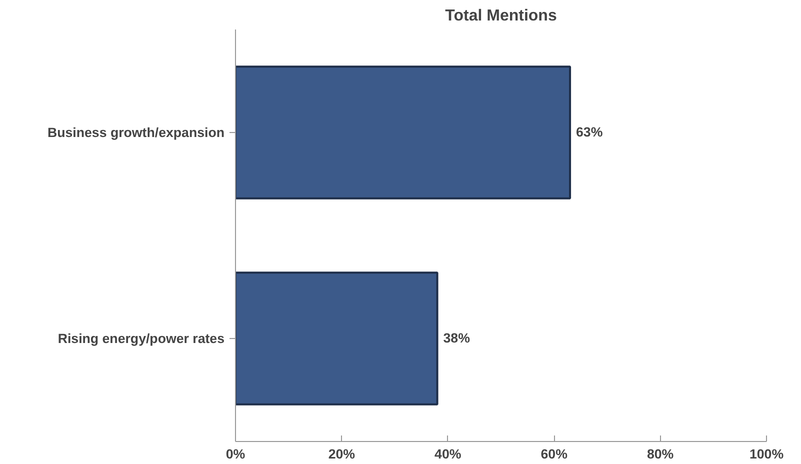 The width and height of the screenshot is (801, 464). Describe the element at coordinates (448, 454) in the screenshot. I see `x-tick-label: 40%` at that location.